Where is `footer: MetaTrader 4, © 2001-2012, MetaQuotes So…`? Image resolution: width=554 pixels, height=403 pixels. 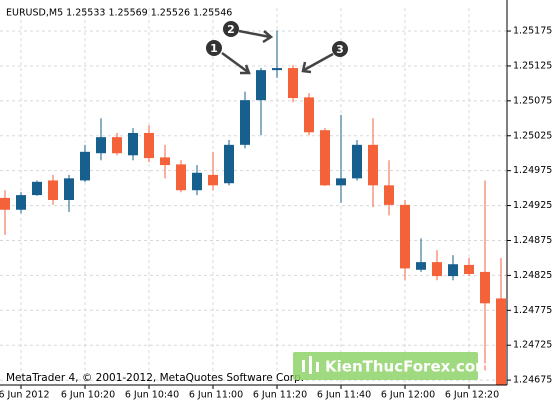 footer: MetaTrader 4, © 2001-2012, MetaQuotes So… is located at coordinates (155, 378).